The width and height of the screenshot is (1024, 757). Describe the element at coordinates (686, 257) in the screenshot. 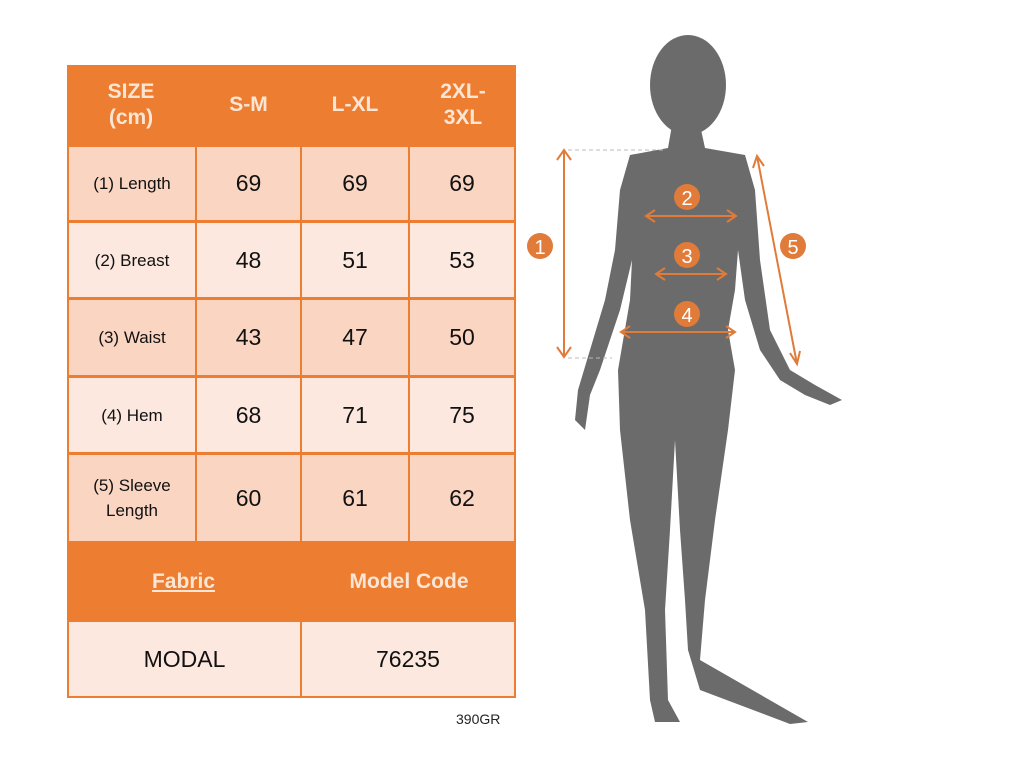

I see `marker-3: 3` at that location.